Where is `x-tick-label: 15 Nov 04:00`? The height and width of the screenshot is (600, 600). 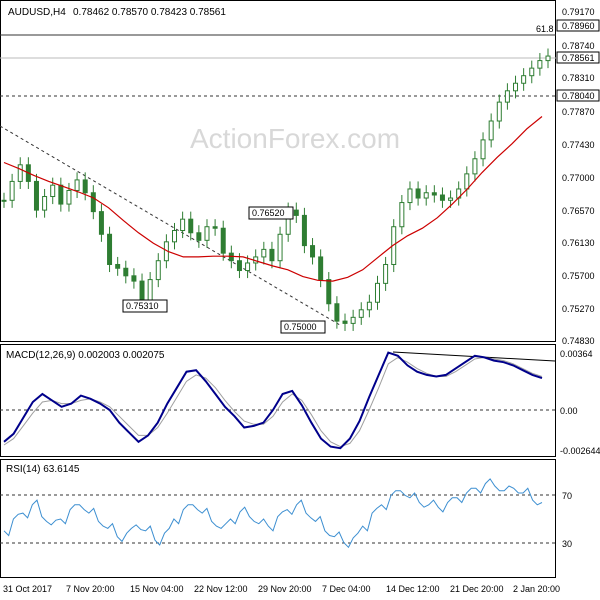
x-tick-label: 15 Nov 04:00 is located at coordinates (157, 589).